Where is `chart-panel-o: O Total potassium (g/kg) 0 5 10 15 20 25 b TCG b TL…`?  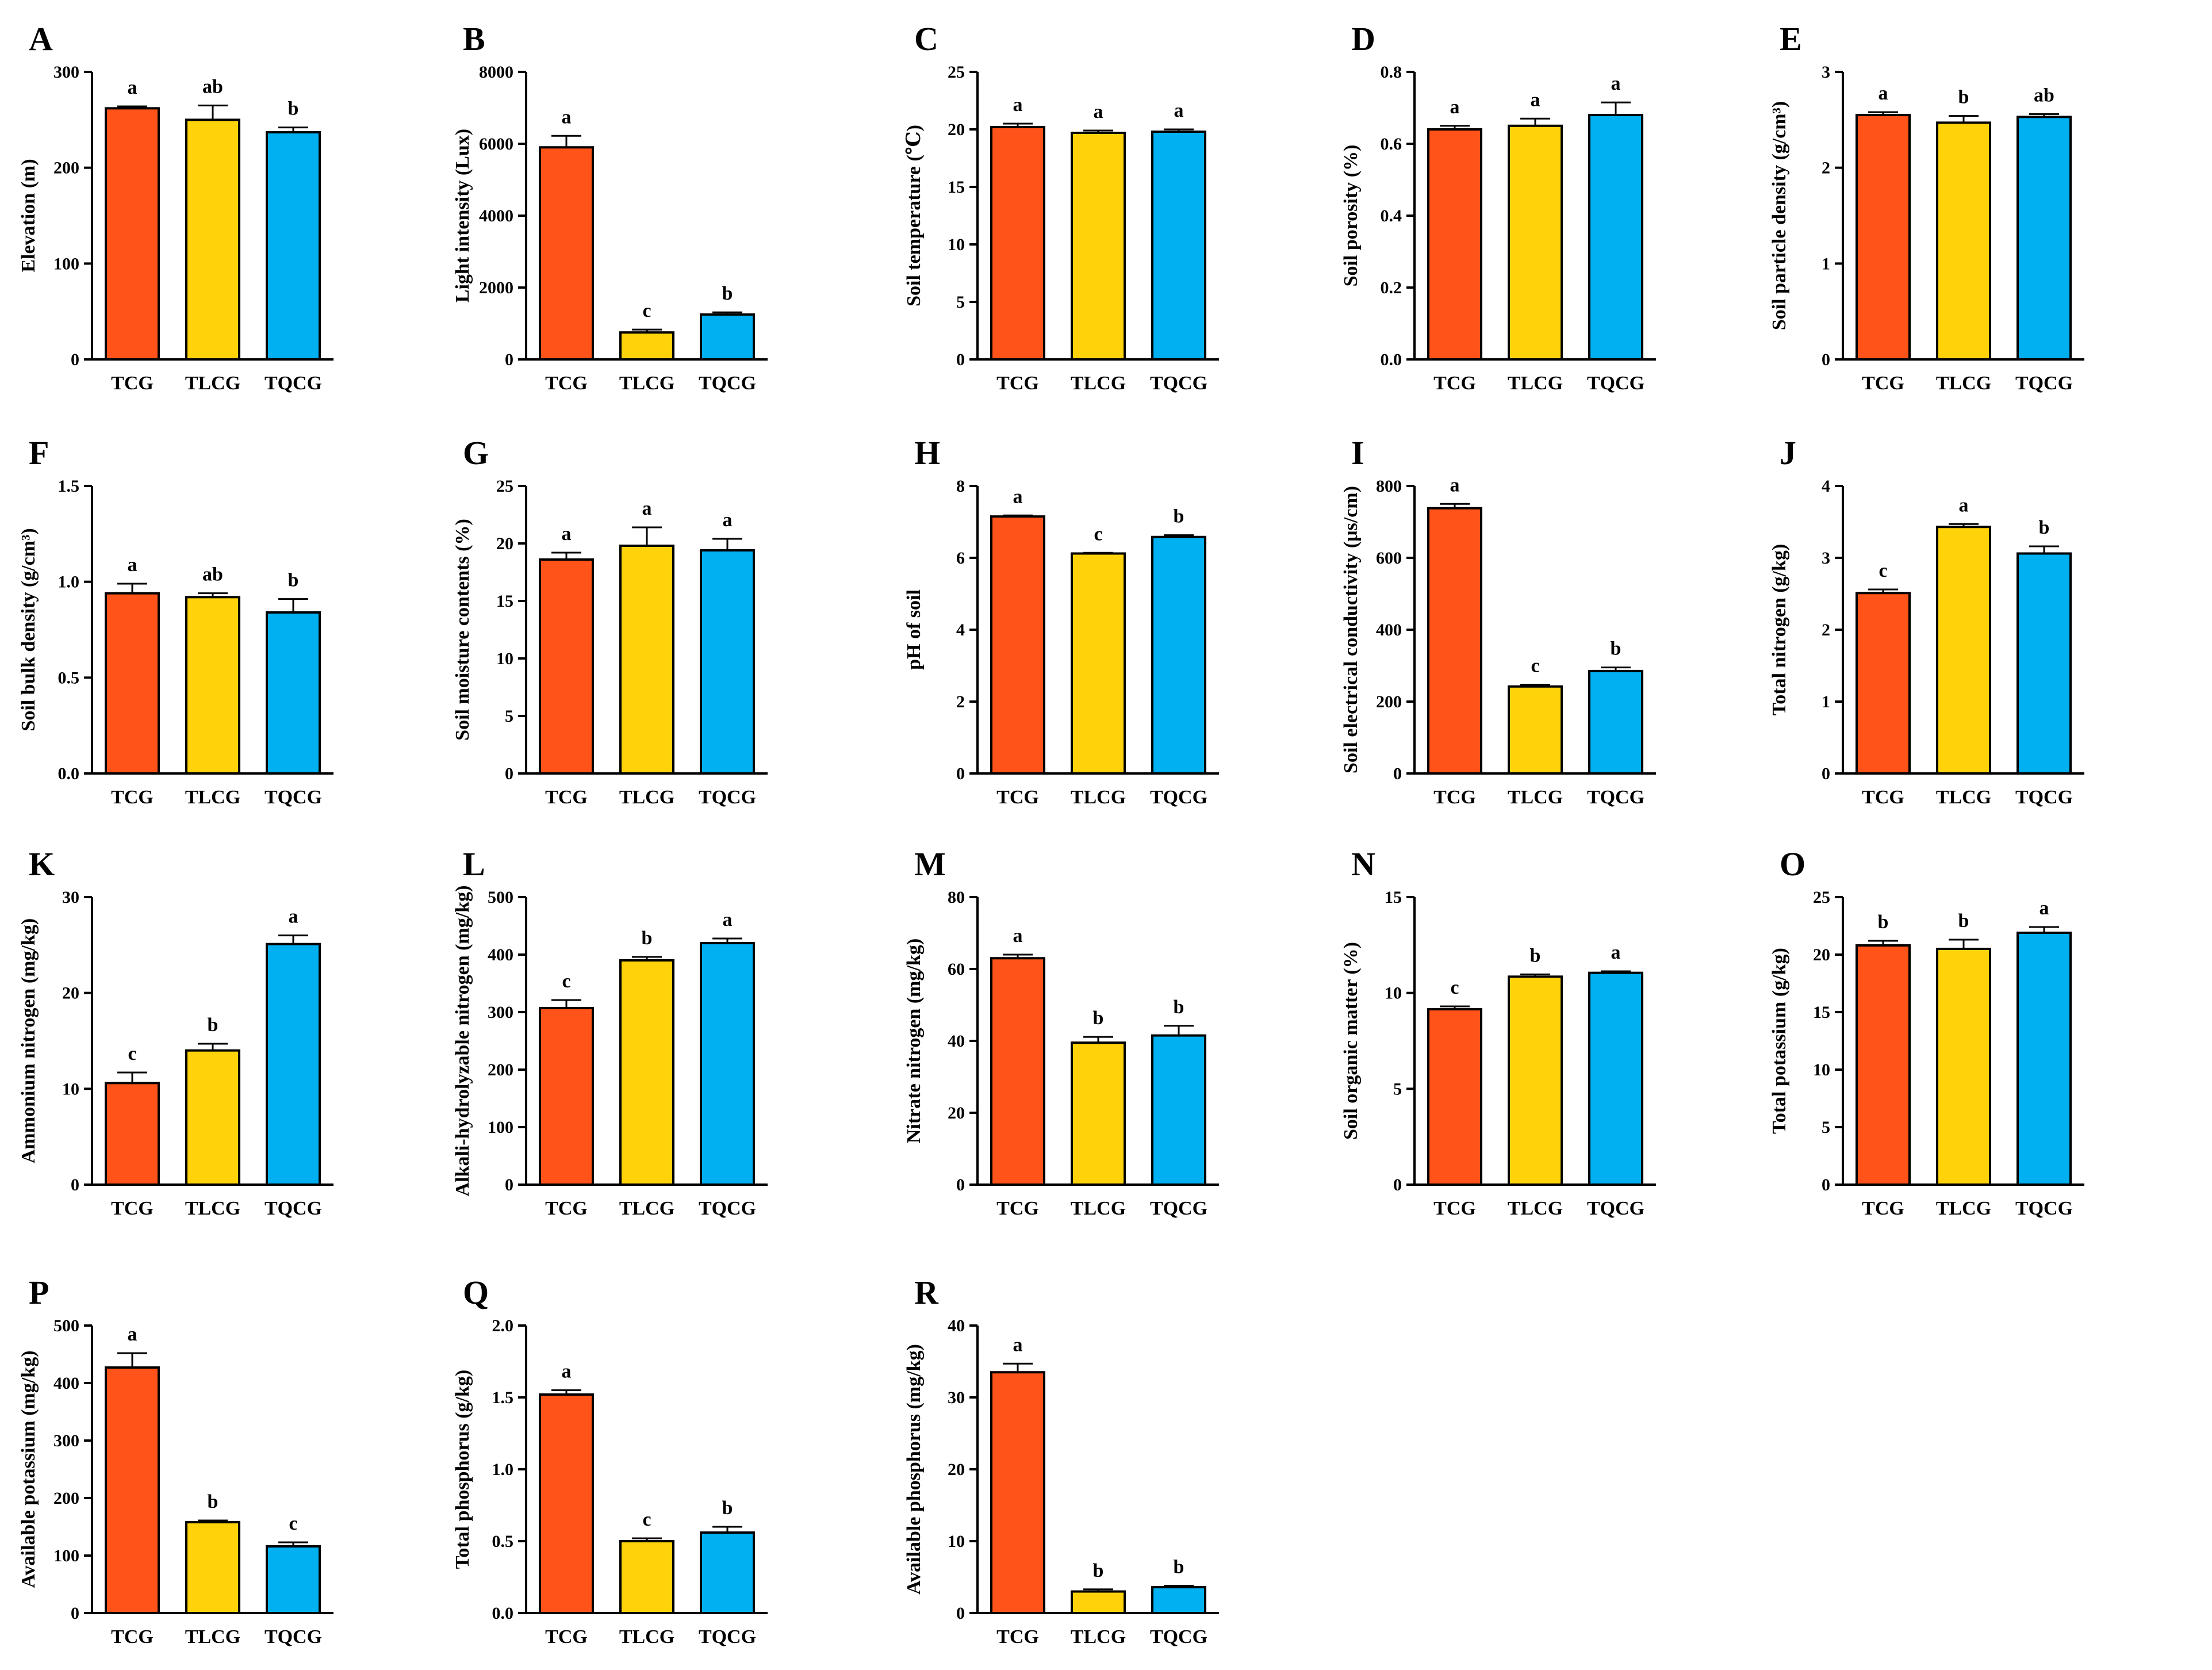 chart-panel-o: O Total potassium (g/kg) 0 5 10 15 20 25 b TCG b TL… is located at coordinates (1926, 1032).